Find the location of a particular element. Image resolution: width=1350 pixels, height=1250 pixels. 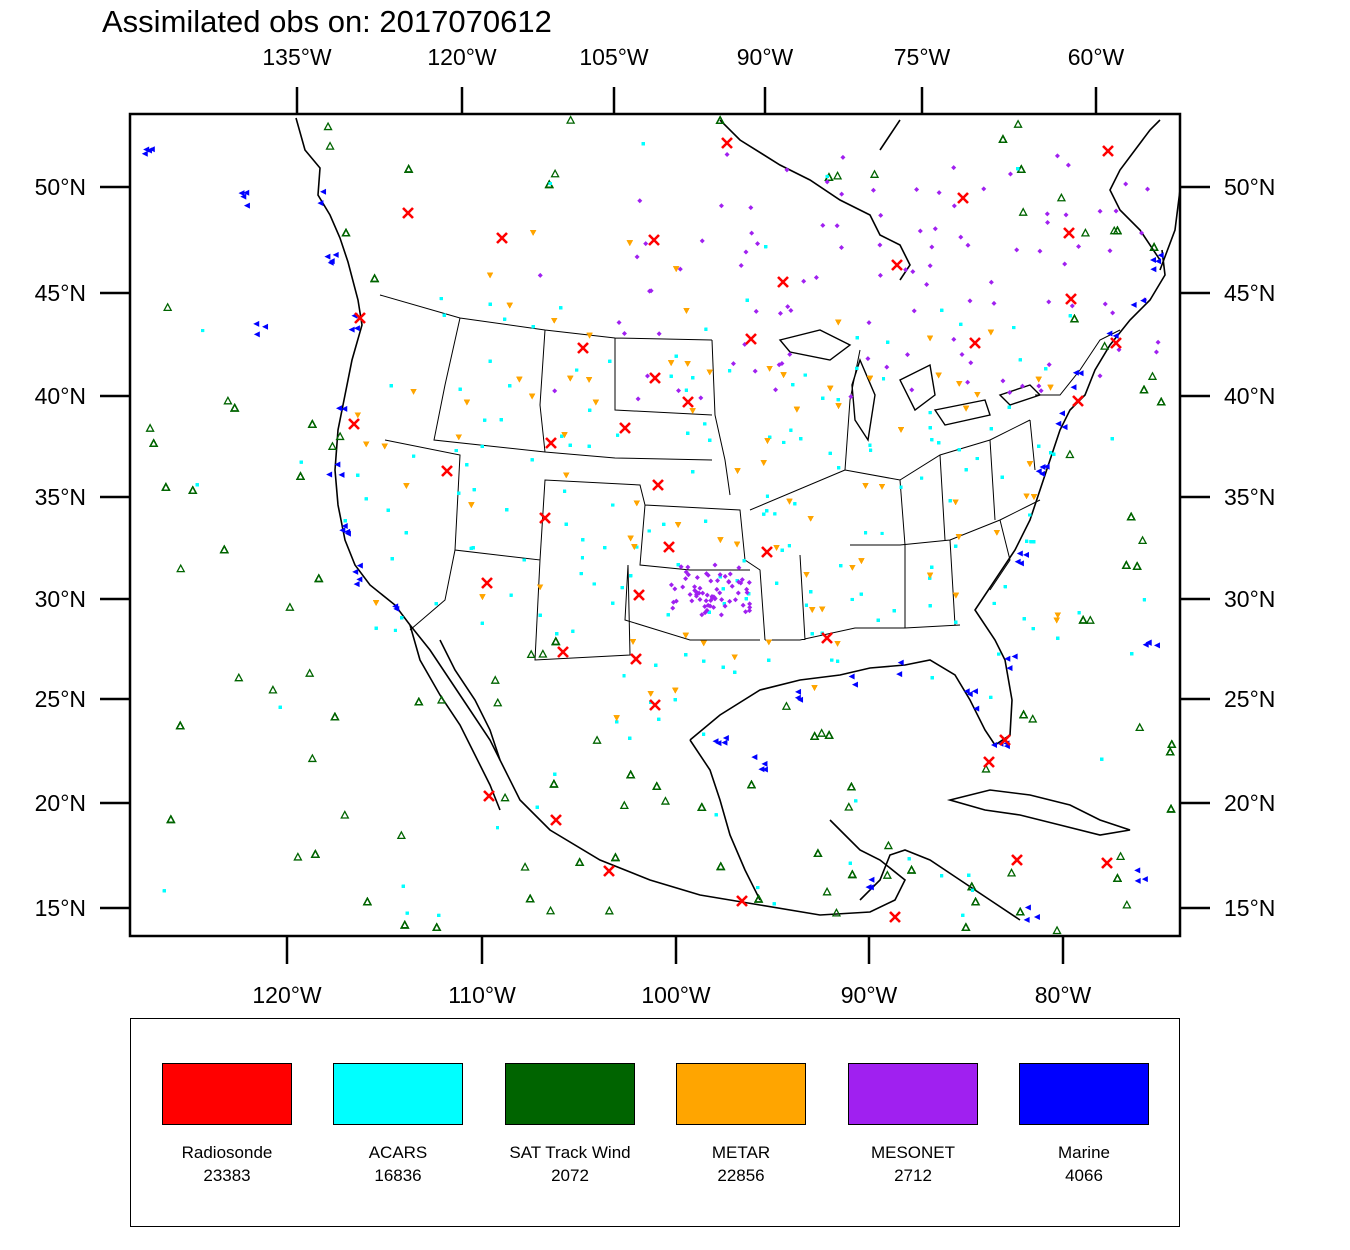

sat-track-wind-swatch is located at coordinates (570, 1094).